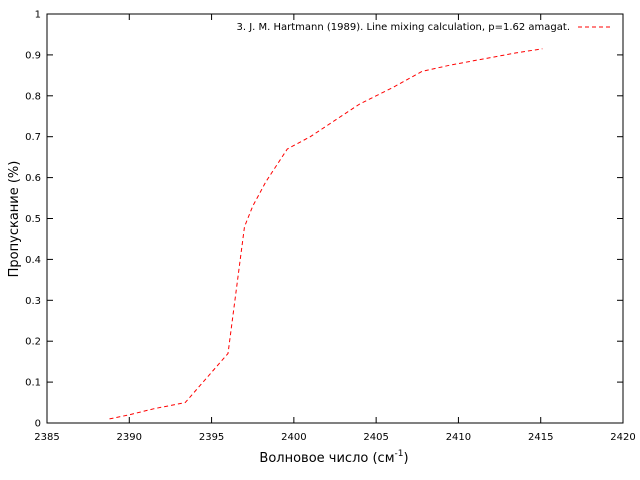 The height and width of the screenshot is (480, 640). I want to click on x-axis-title-superscript: -1, so click(399, 454).